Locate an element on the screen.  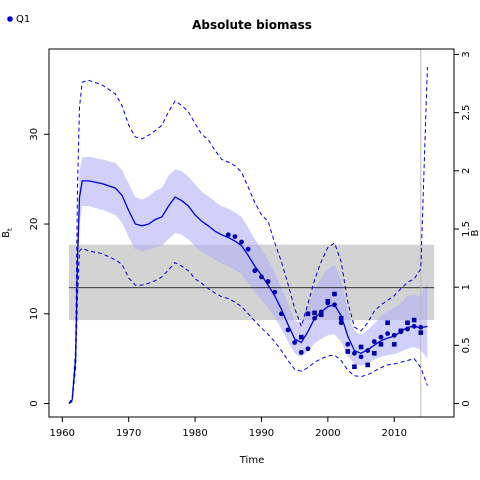
x-tick-label: 1980 is located at coordinates (194, 433).